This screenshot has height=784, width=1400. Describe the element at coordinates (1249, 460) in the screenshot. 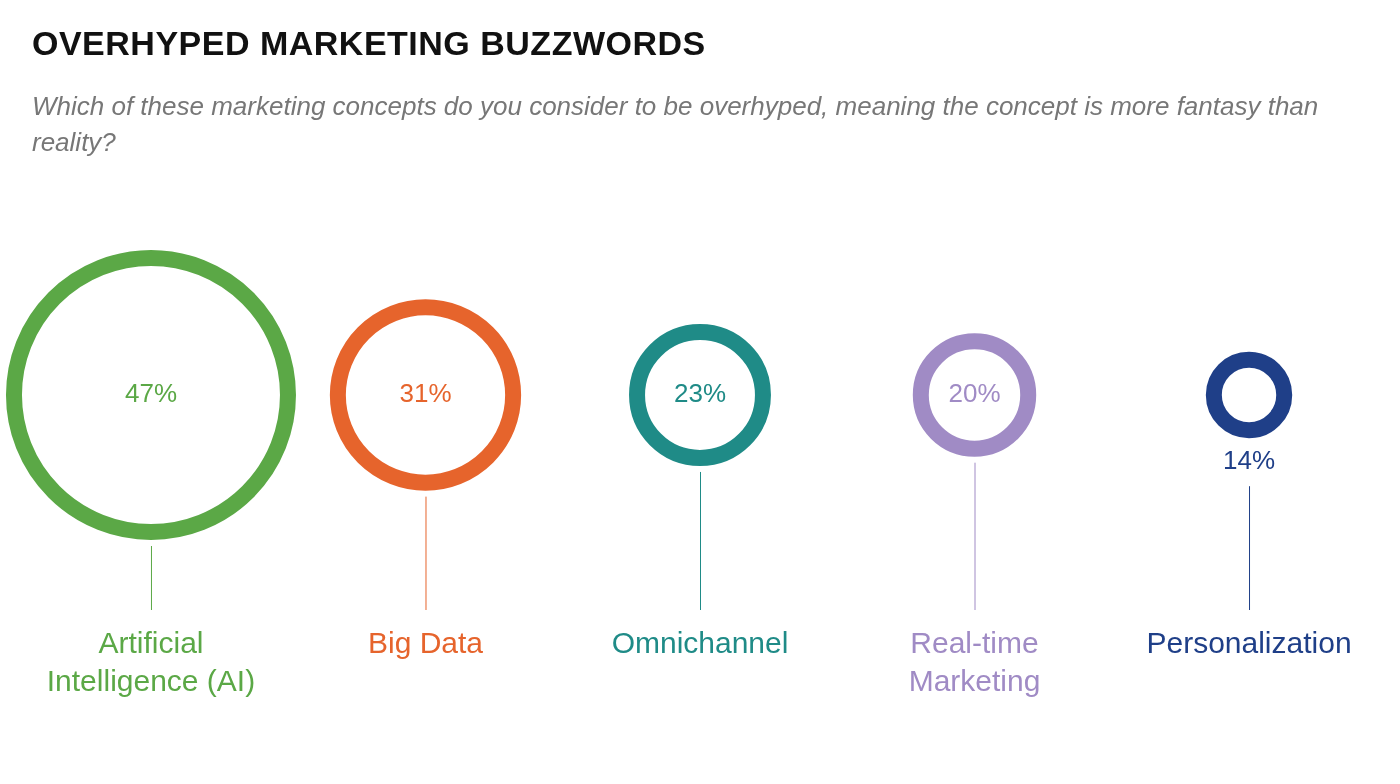

I see `data-label: 14%` at that location.